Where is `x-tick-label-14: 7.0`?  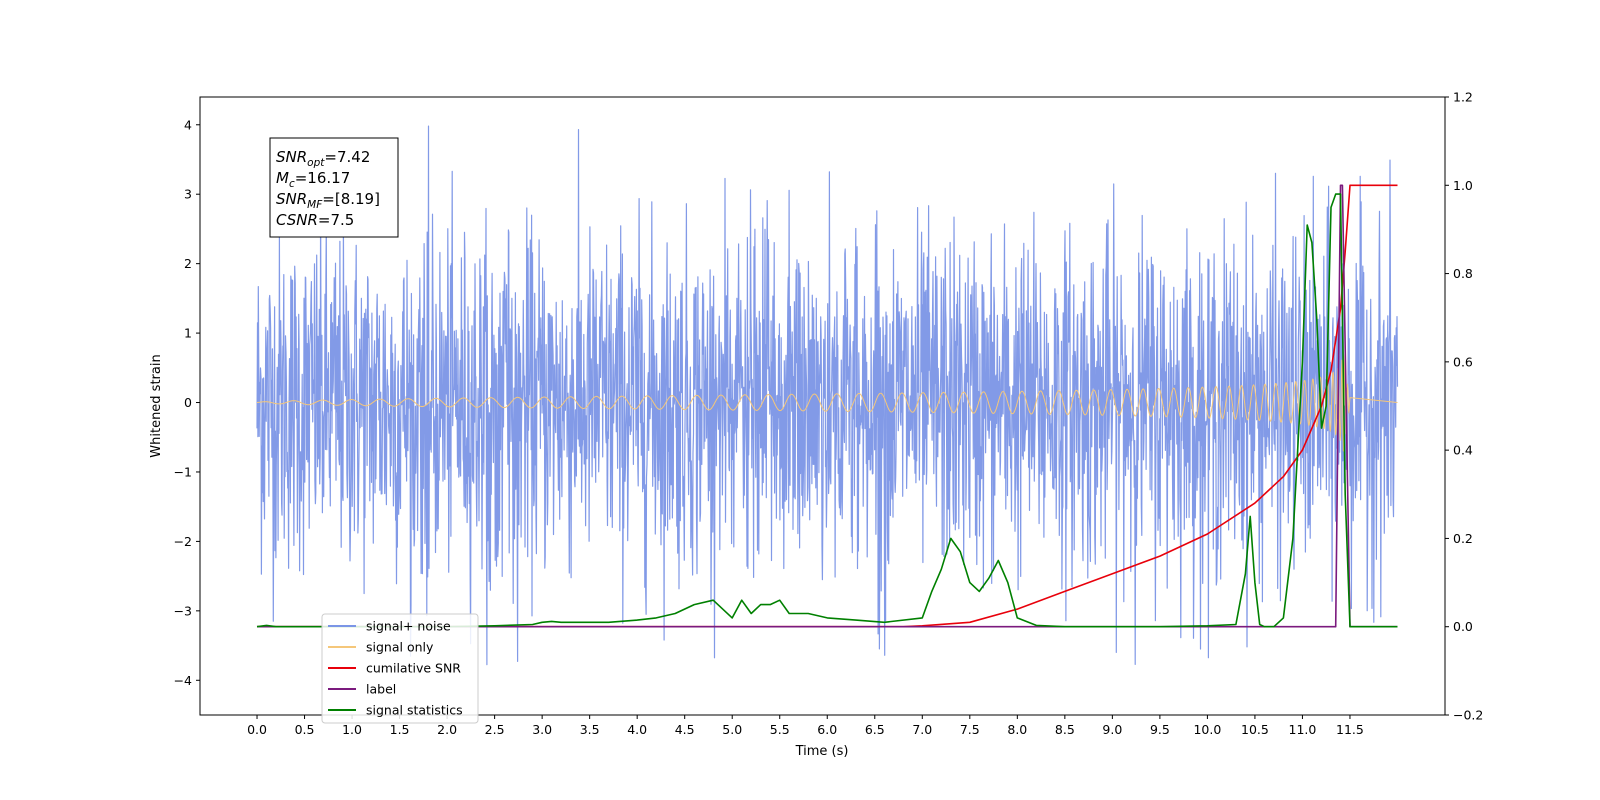 x-tick-label-14: 7.0 is located at coordinates (922, 729).